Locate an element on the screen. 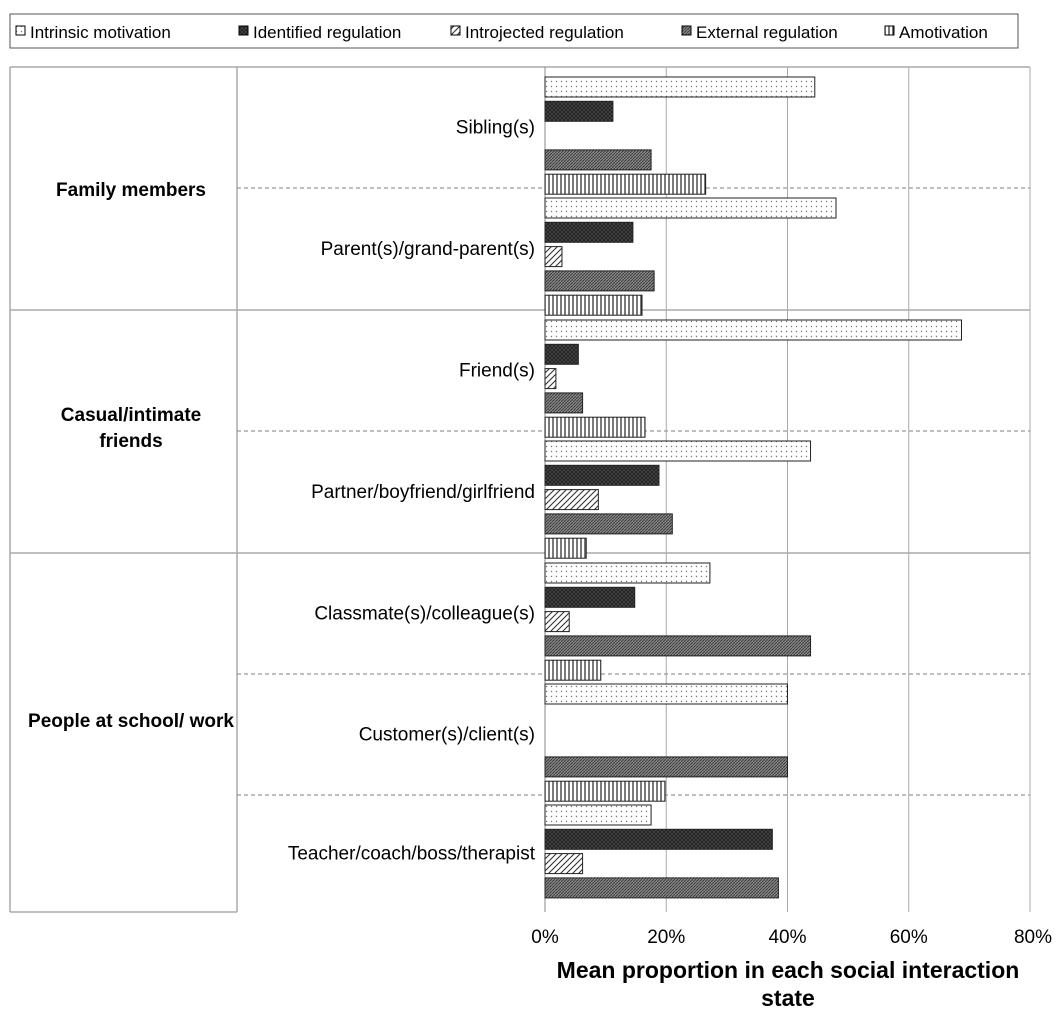 This screenshot has width=1055, height=1013. category-label-customer-s-client-s: Customer(s)/client(s) is located at coordinates (447, 735).